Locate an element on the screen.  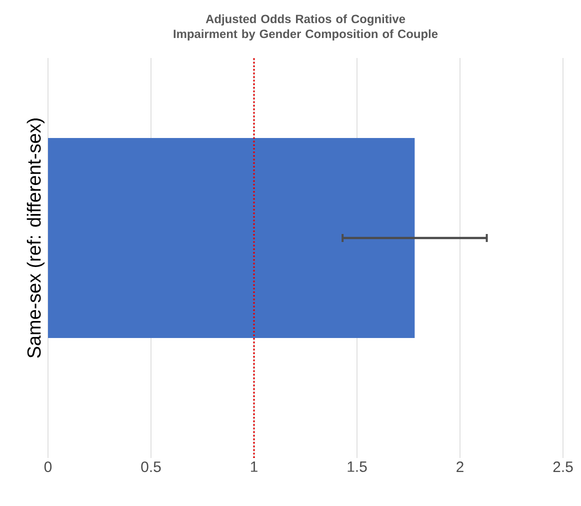
chart-title: Adjusted Odds Ratios of Cognitive Impairment by Gender Composition of Couple is located at coordinates (306, 27).